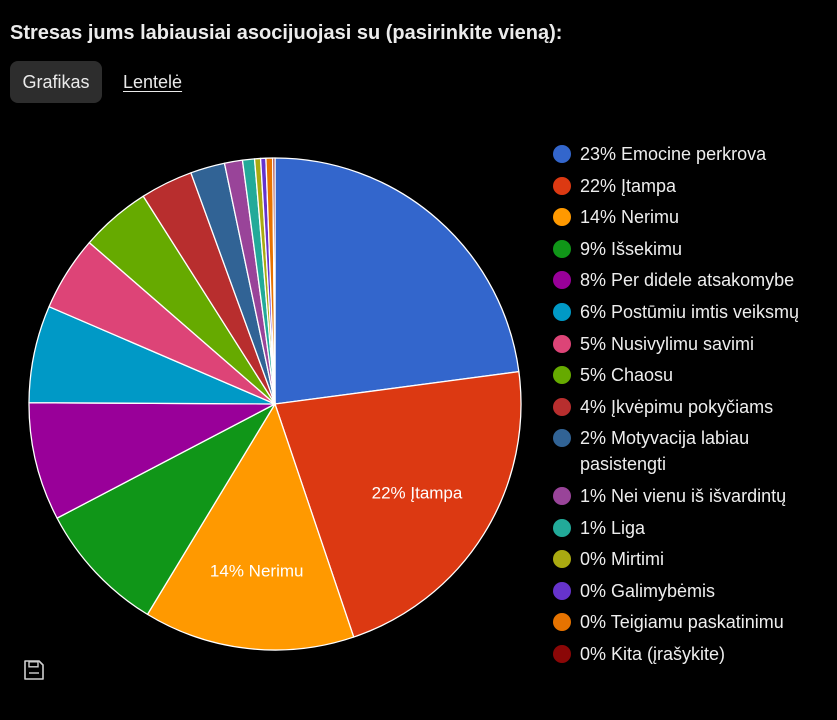 The height and width of the screenshot is (720, 837). I want to click on legend-label: 5% Chaosu, so click(627, 375).